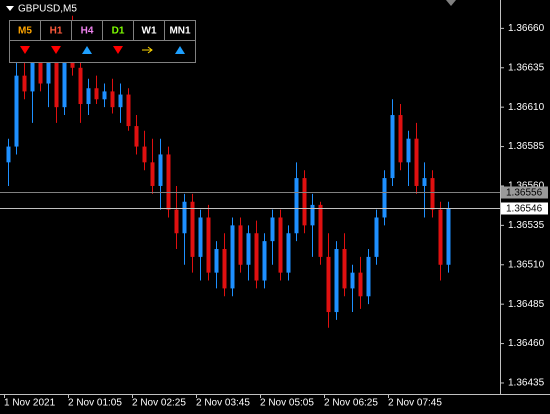  I want to click on y-tick-label: 1.36435, so click(526, 383).